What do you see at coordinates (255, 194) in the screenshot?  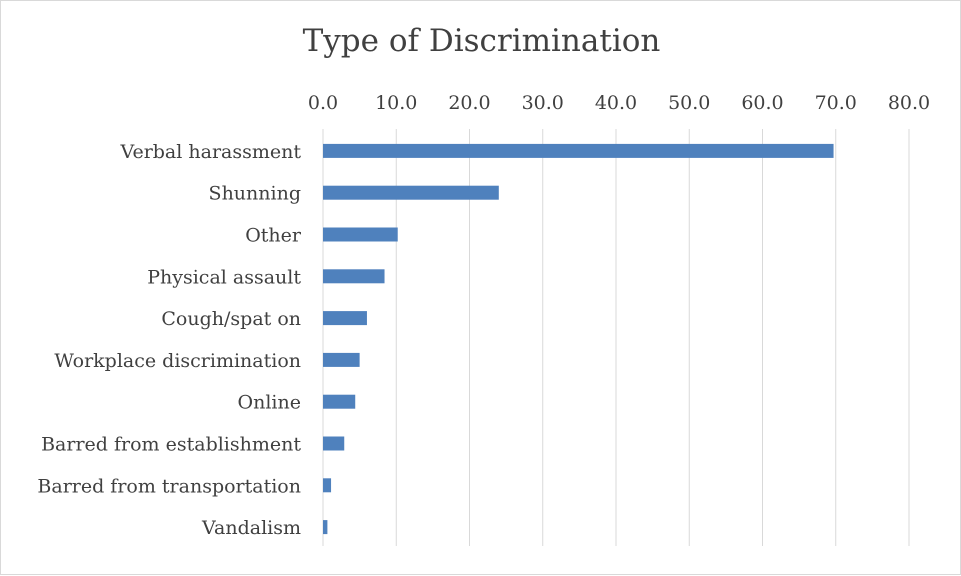 I see `category-label: Shunning` at bounding box center [255, 194].